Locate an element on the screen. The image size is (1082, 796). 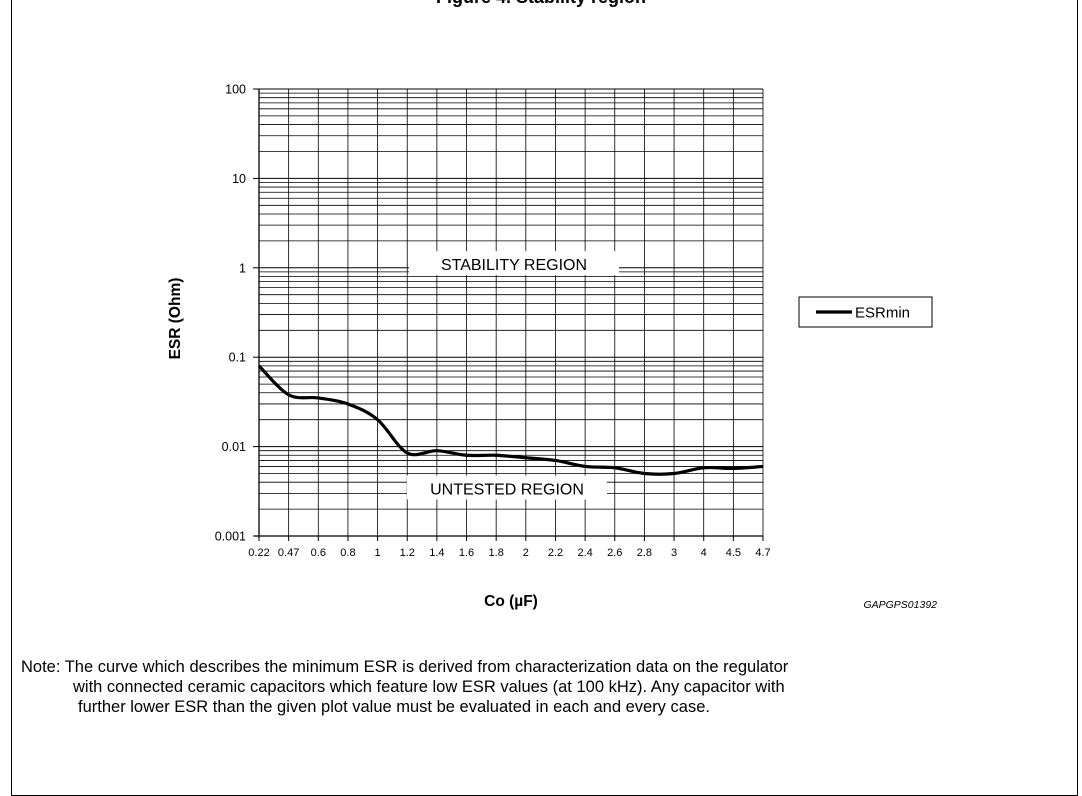
x-tick-label: 4.7 is located at coordinates (762, 553).